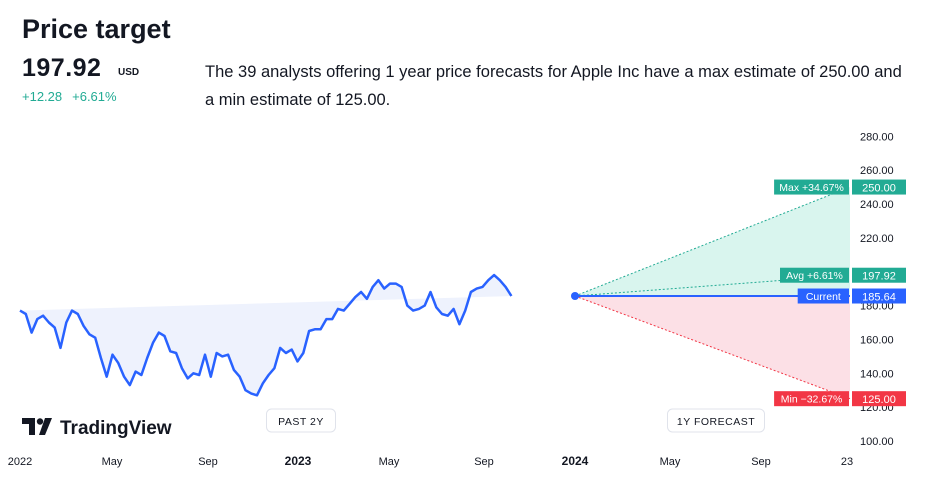  I want to click on y-tick-label: 280.00, so click(877, 137).